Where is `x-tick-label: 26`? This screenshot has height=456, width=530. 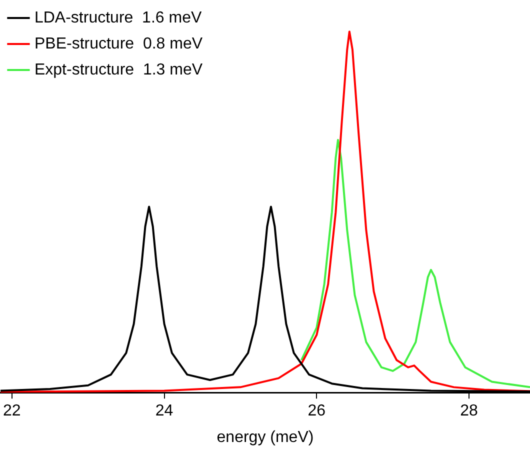 x-tick-label: 26 is located at coordinates (317, 411).